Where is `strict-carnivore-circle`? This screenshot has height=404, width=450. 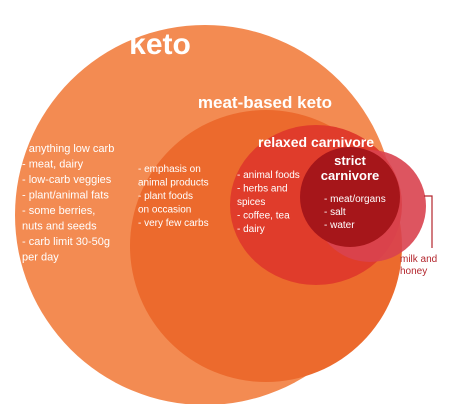
strict-carnivore-circle is located at coordinates (350, 197).